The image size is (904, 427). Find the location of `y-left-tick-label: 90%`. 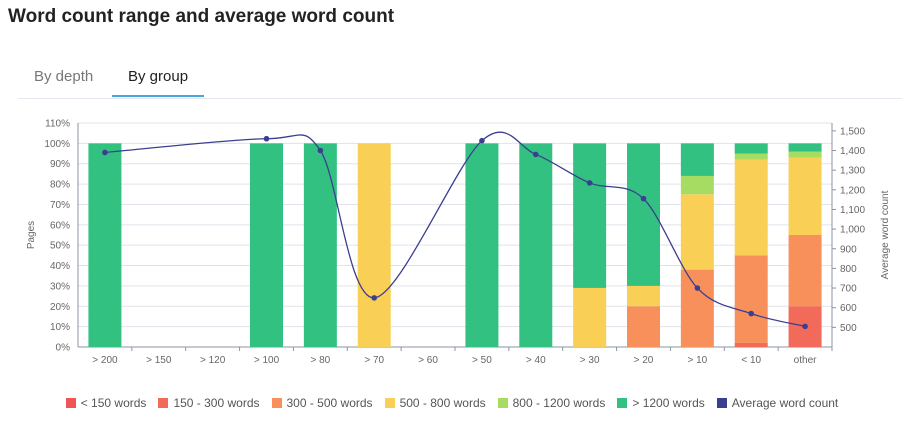

y-left-tick-label: 90% is located at coordinates (60, 164).